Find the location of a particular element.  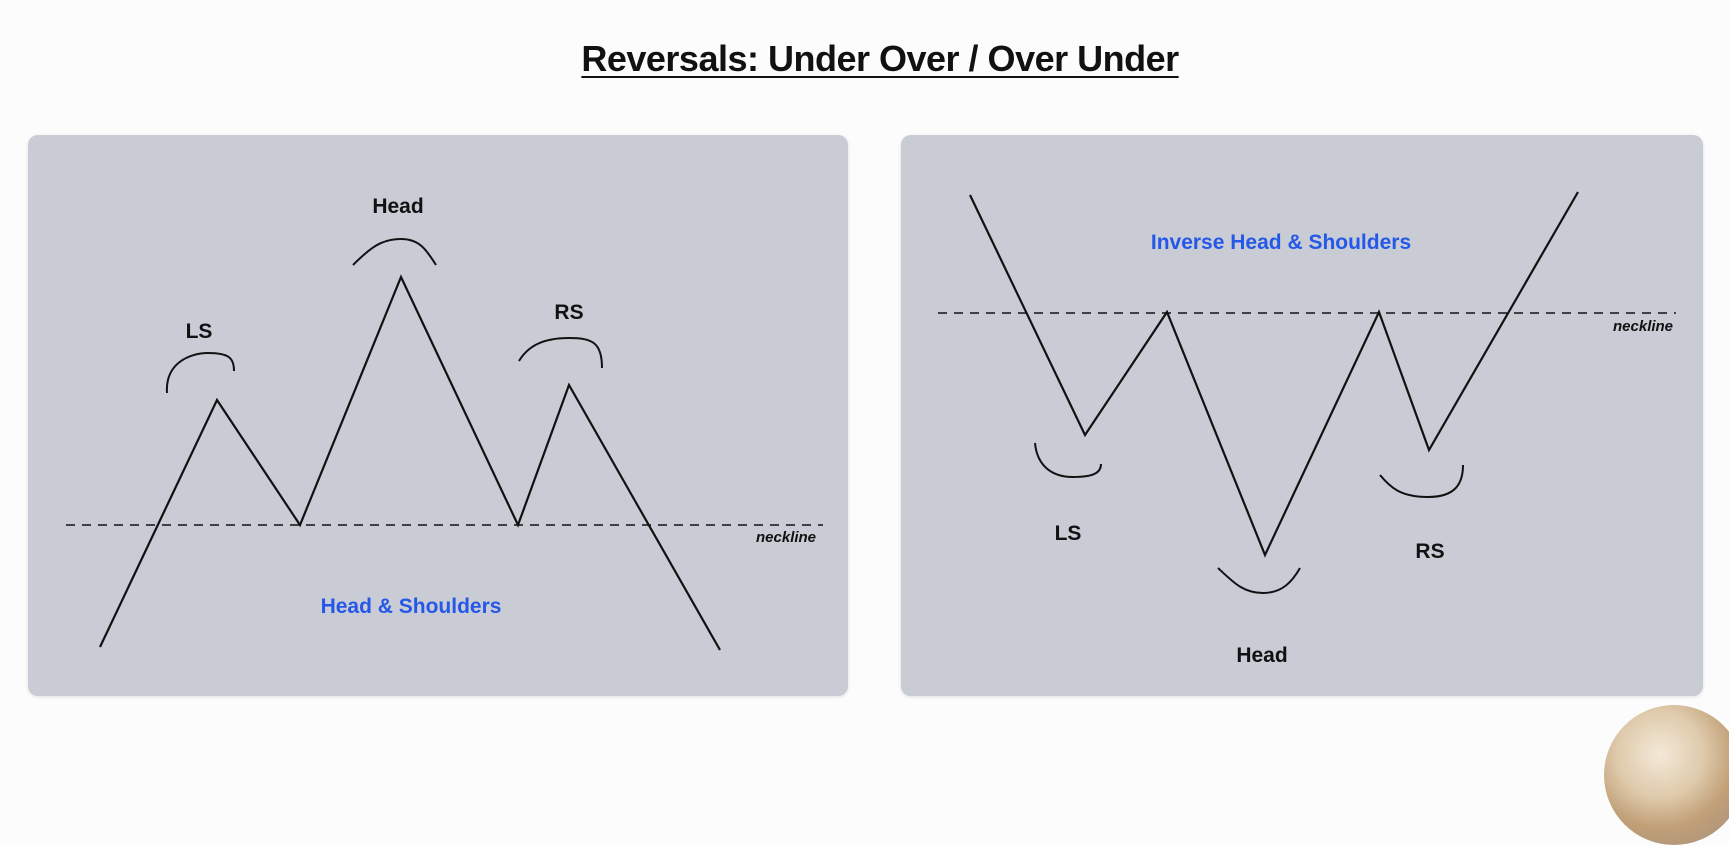

pattern-name-label: Inverse Head & Shoulders is located at coordinates (1281, 242).